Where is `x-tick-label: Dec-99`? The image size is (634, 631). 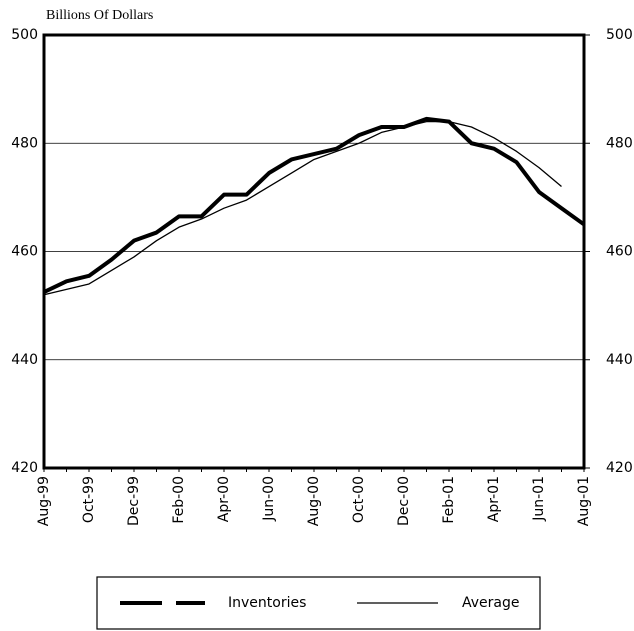
x-tick-label: Dec-99 is located at coordinates (134, 501).